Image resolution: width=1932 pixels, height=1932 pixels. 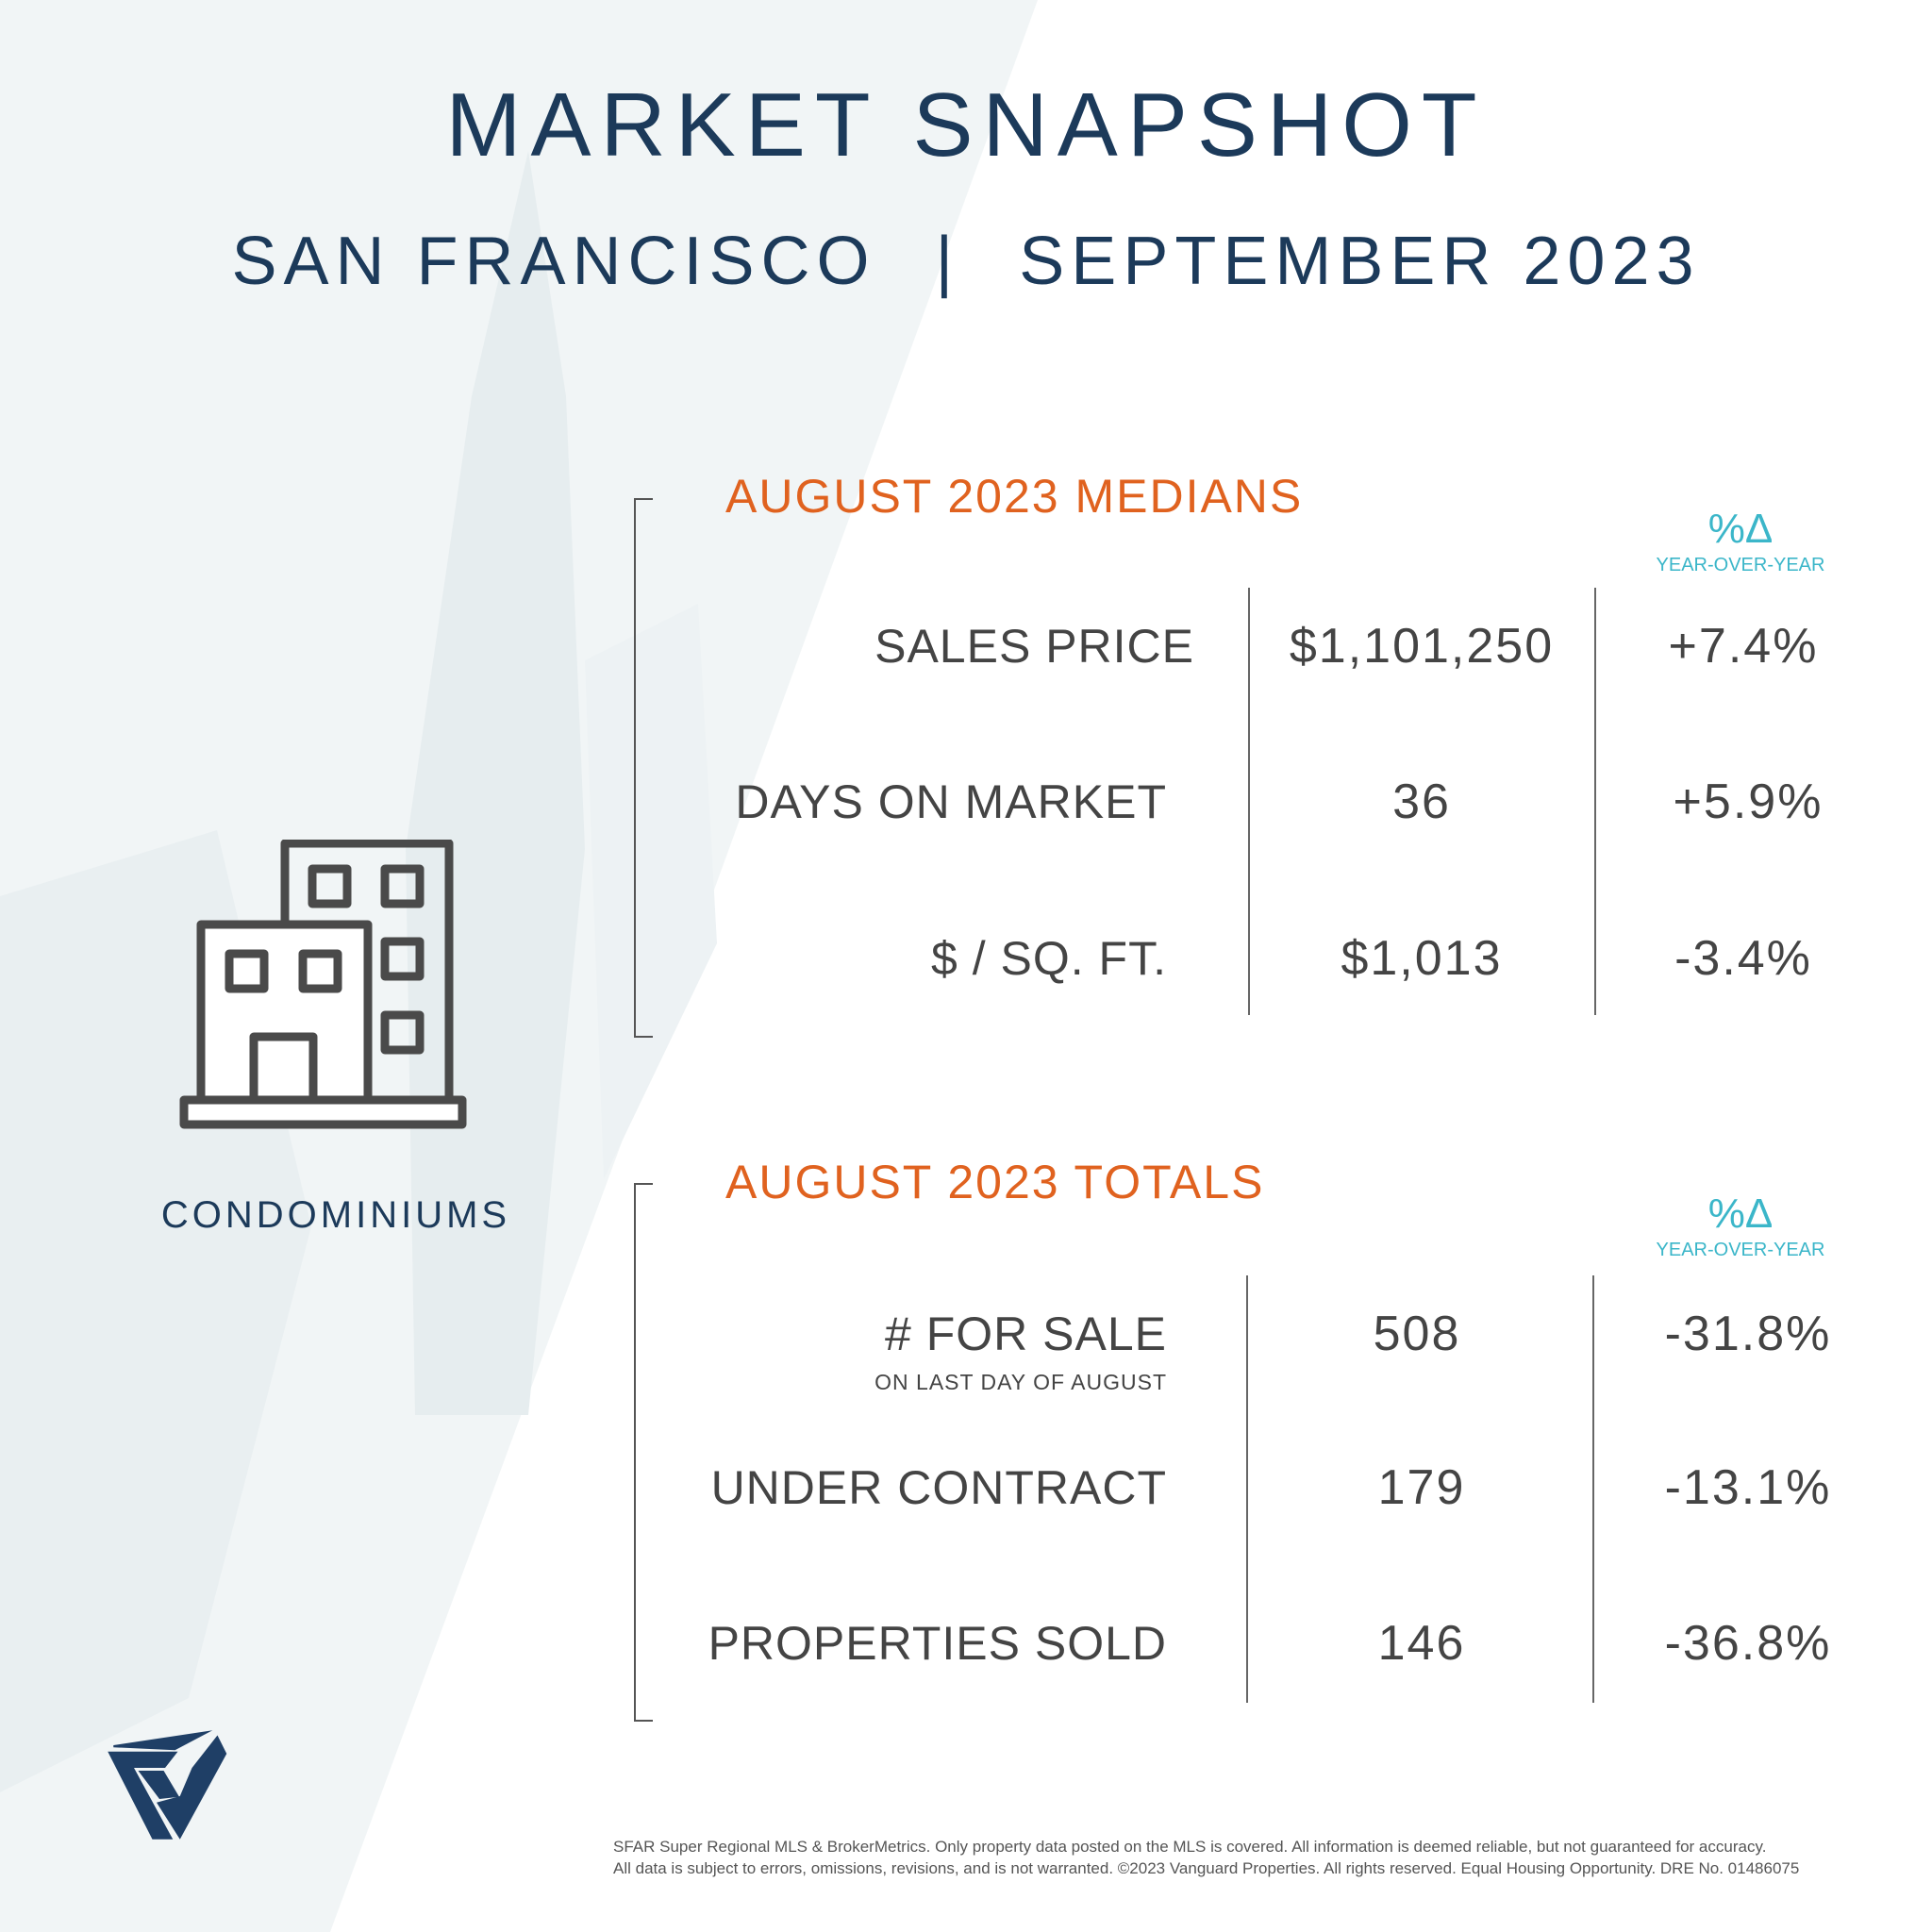 I want to click on vanguard-logo-icon, so click(x=167, y=1785).